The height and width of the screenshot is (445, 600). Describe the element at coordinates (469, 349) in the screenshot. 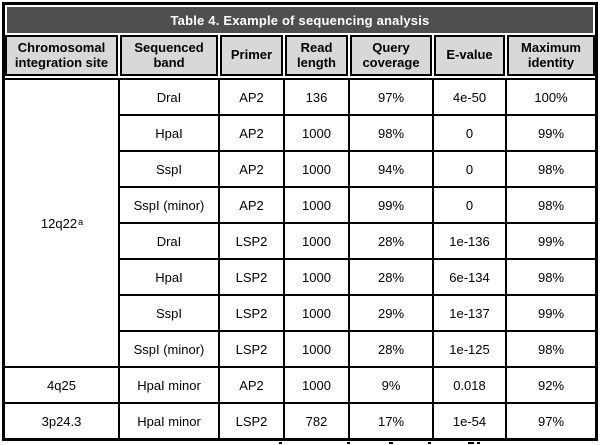

I see `table-cell: 1e-125` at that location.